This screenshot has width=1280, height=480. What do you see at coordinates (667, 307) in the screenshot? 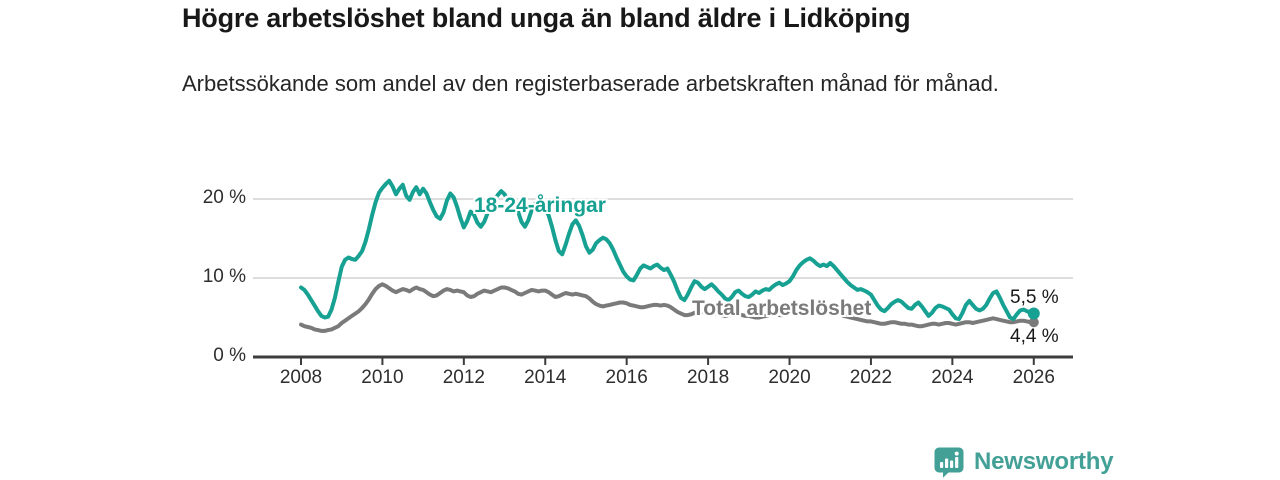
I see `series-line-total` at bounding box center [667, 307].